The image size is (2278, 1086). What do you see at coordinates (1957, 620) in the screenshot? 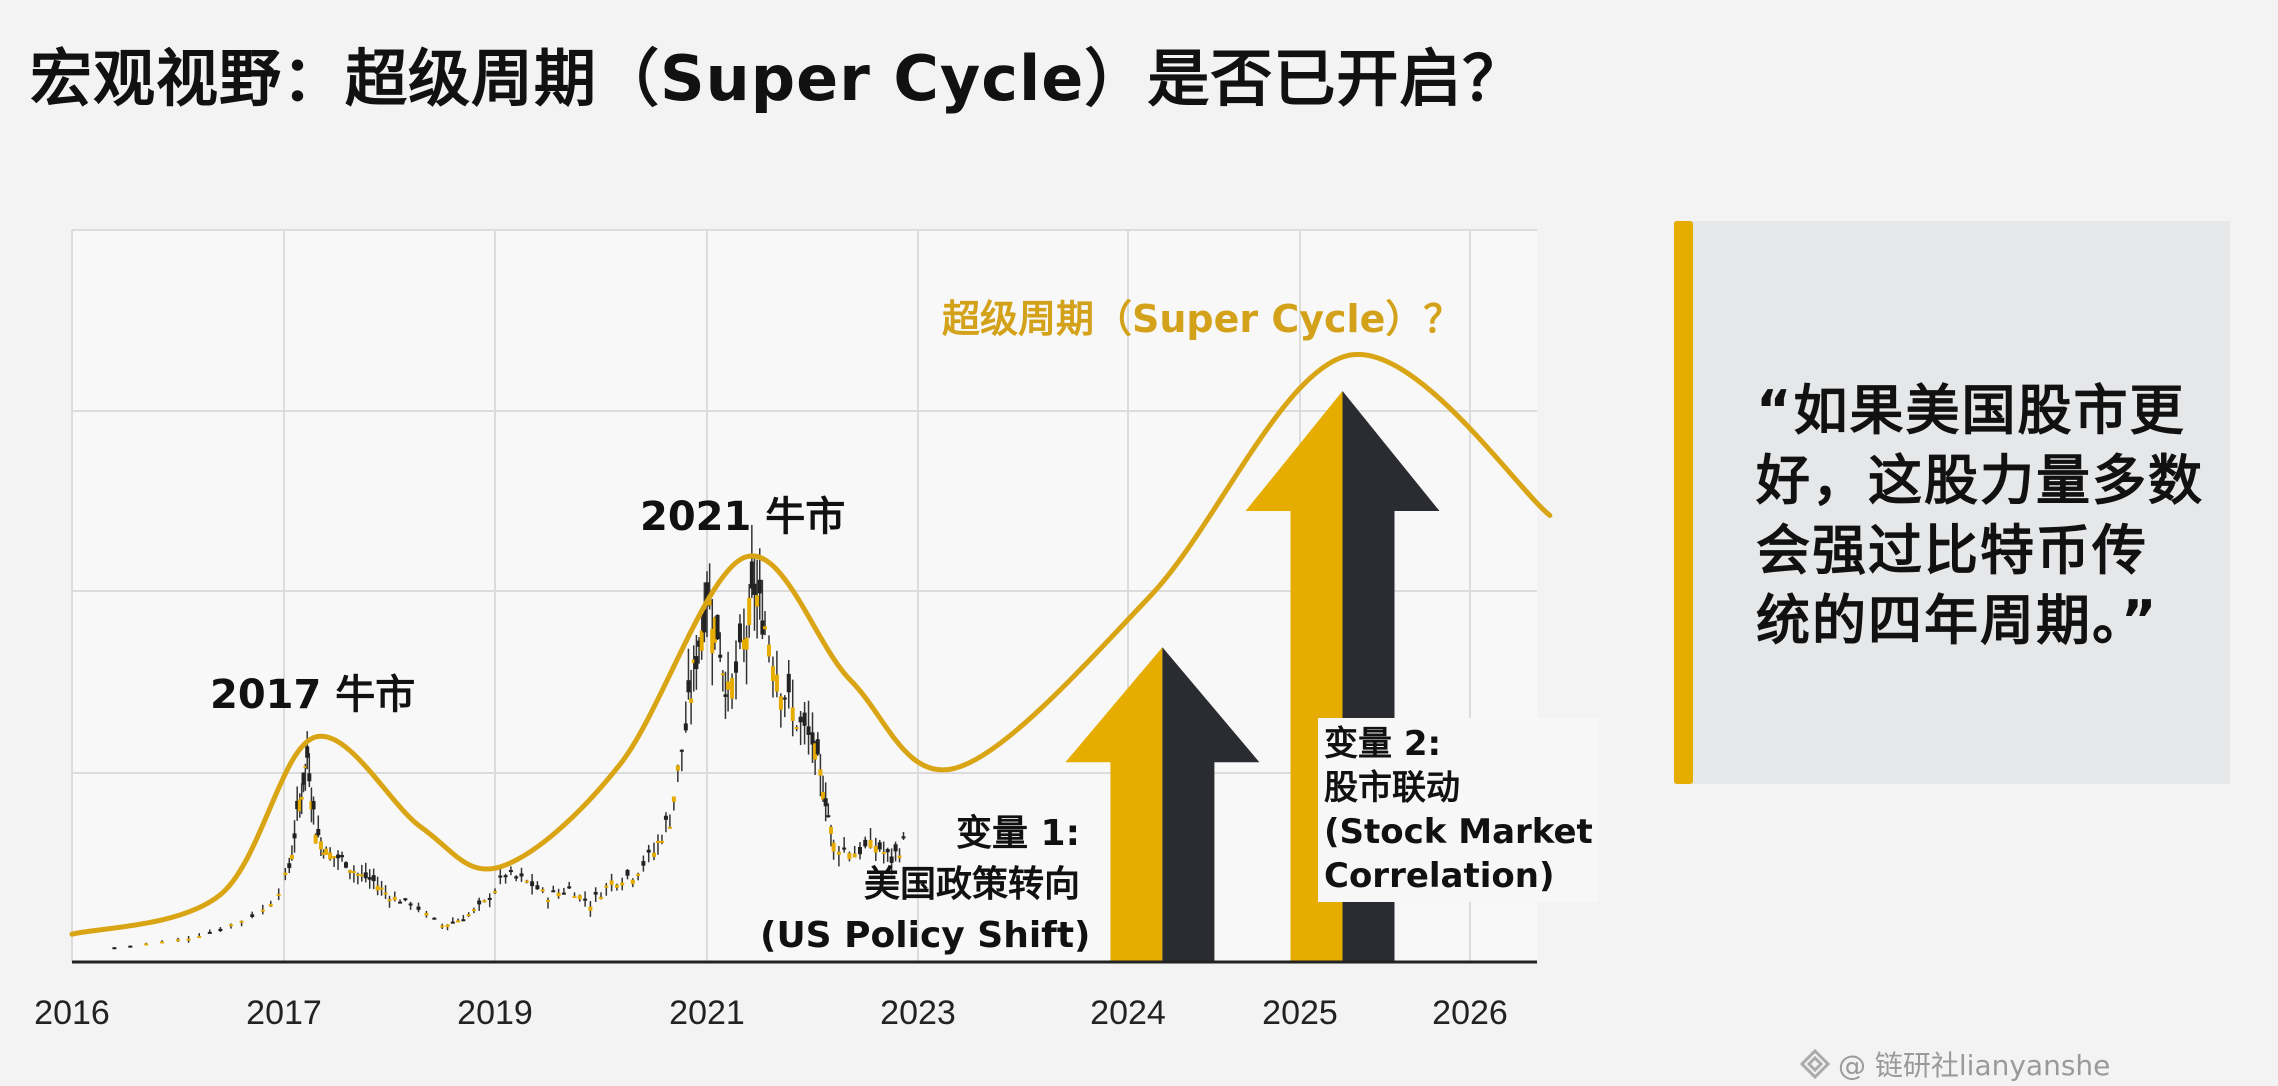
I see `quote-line: 统的四年周期。”` at bounding box center [1957, 620].